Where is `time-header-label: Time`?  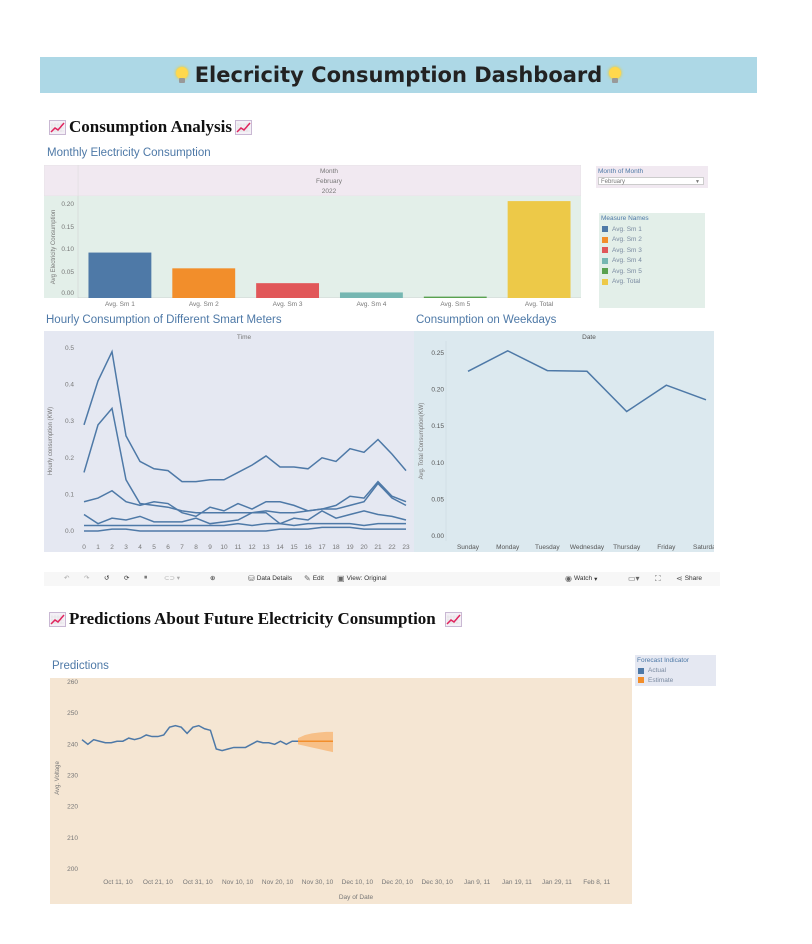 time-header-label: Time is located at coordinates (244, 337).